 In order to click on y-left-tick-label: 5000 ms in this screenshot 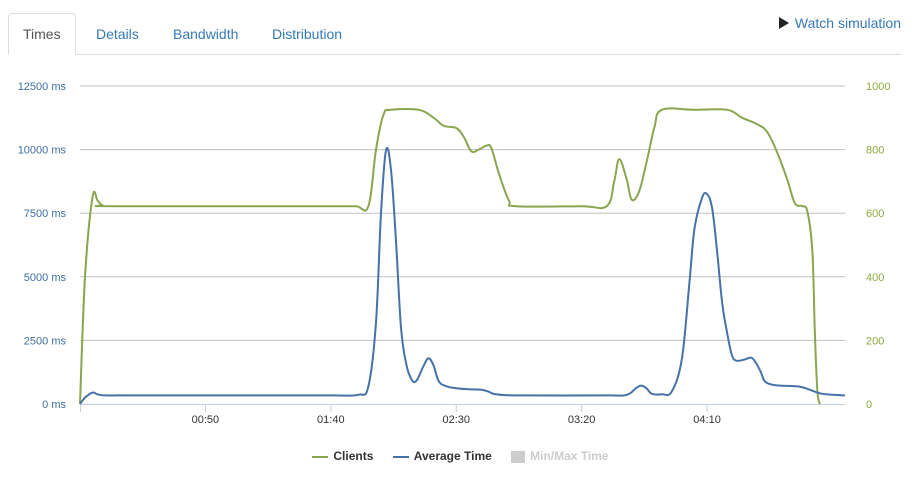, I will do `click(45, 278)`.